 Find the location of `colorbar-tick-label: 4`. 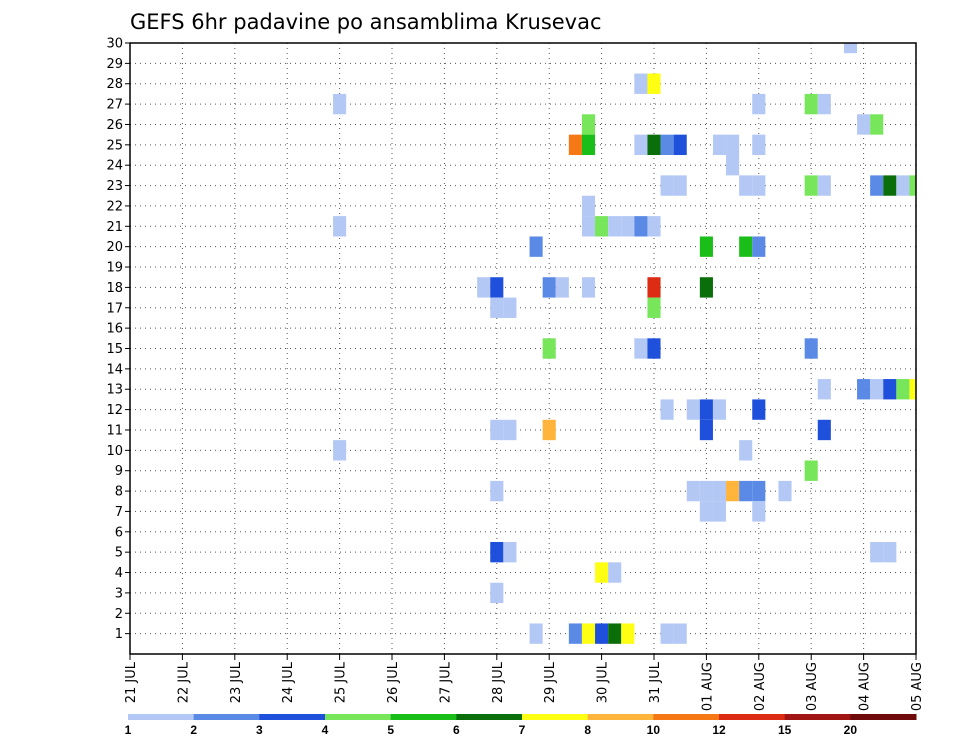

colorbar-tick-label: 4 is located at coordinates (325, 730).